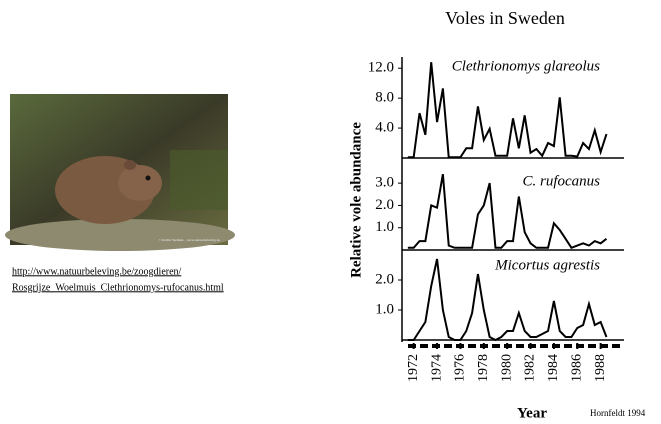  I want to click on panel-title: C. rufocanus, so click(561, 181).